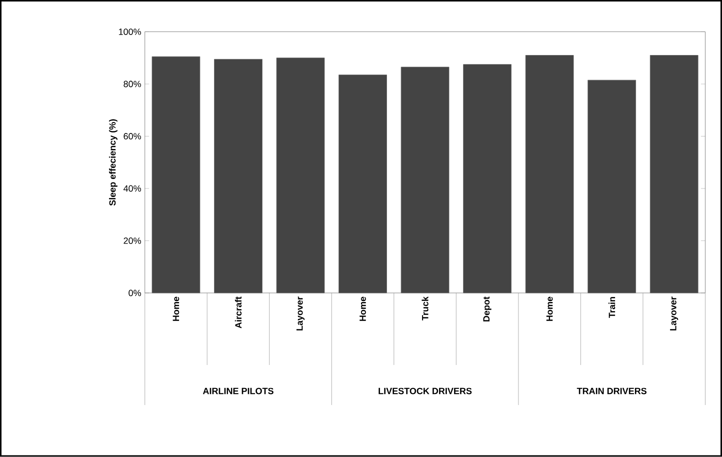  What do you see at coordinates (425, 308) in the screenshot?
I see `x-tick-label: Truck` at bounding box center [425, 308].